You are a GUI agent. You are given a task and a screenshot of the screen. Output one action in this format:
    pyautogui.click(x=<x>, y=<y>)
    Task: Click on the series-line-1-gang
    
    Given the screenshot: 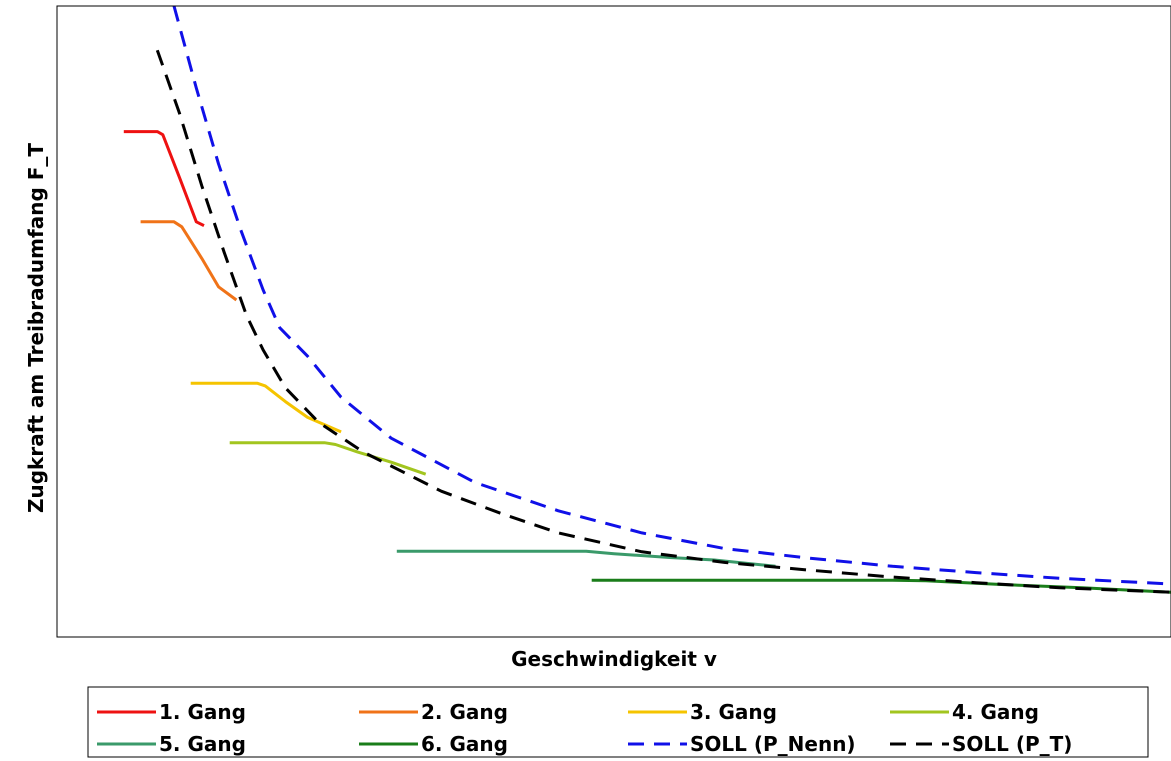 What is the action you would take?
    pyautogui.click(x=164, y=178)
    